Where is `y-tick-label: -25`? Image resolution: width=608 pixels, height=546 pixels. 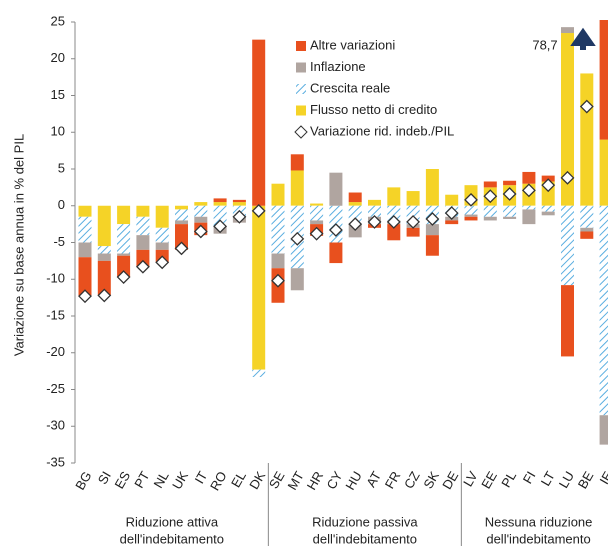 y-tick-label: -25 is located at coordinates (55, 388).